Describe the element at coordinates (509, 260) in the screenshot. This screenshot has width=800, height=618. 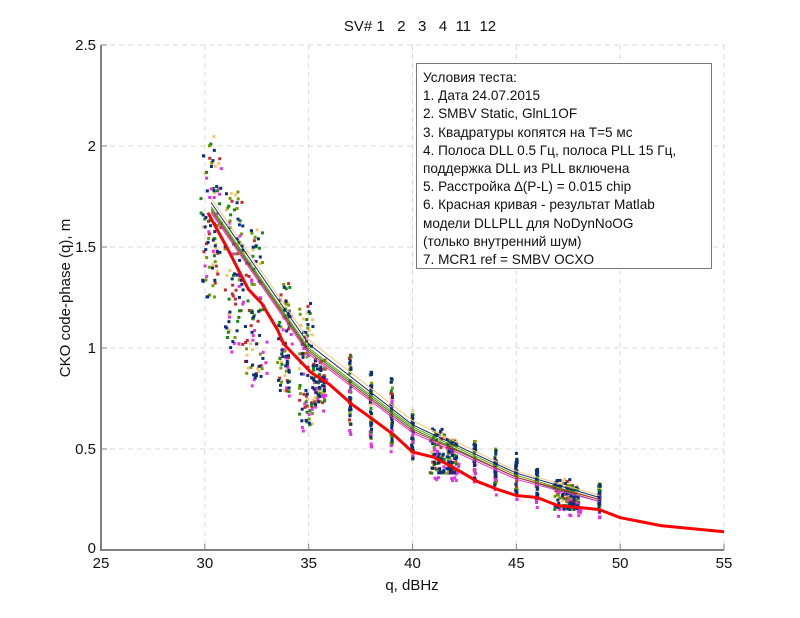
I see `legend-line: 7. MCR1 ref = SMBV OCXO` at that location.